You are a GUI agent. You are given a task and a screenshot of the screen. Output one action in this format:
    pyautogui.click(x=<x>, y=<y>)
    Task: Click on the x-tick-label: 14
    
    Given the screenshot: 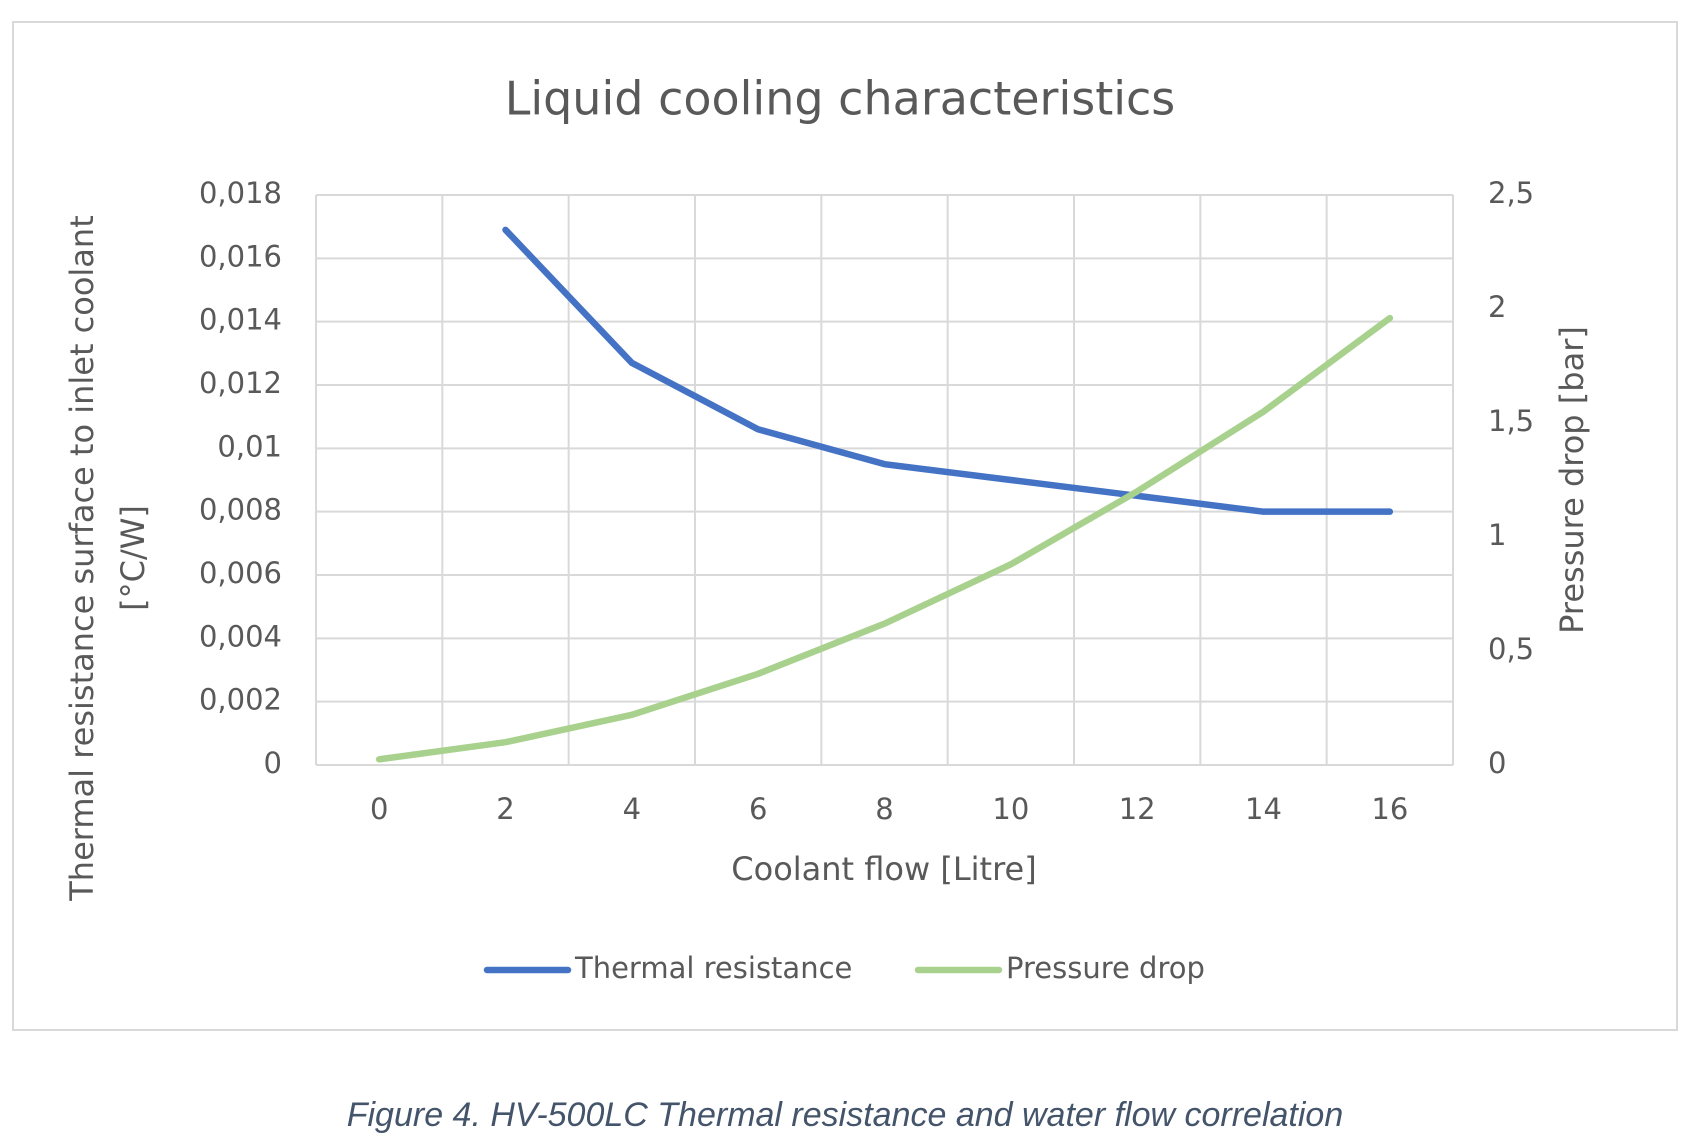 What is the action you would take?
    pyautogui.click(x=1263, y=809)
    